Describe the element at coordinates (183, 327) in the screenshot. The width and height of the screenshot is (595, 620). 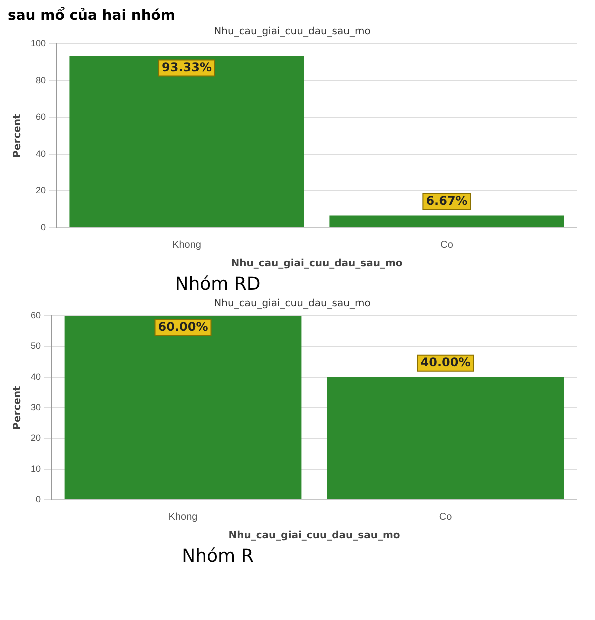
I see `data-label: 60.00%` at that location.